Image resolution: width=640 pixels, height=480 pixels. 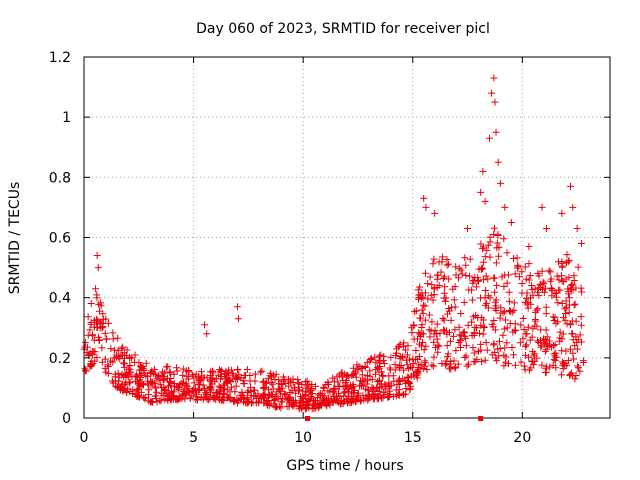 I want to click on x-tick-label: 15, so click(x=413, y=438).